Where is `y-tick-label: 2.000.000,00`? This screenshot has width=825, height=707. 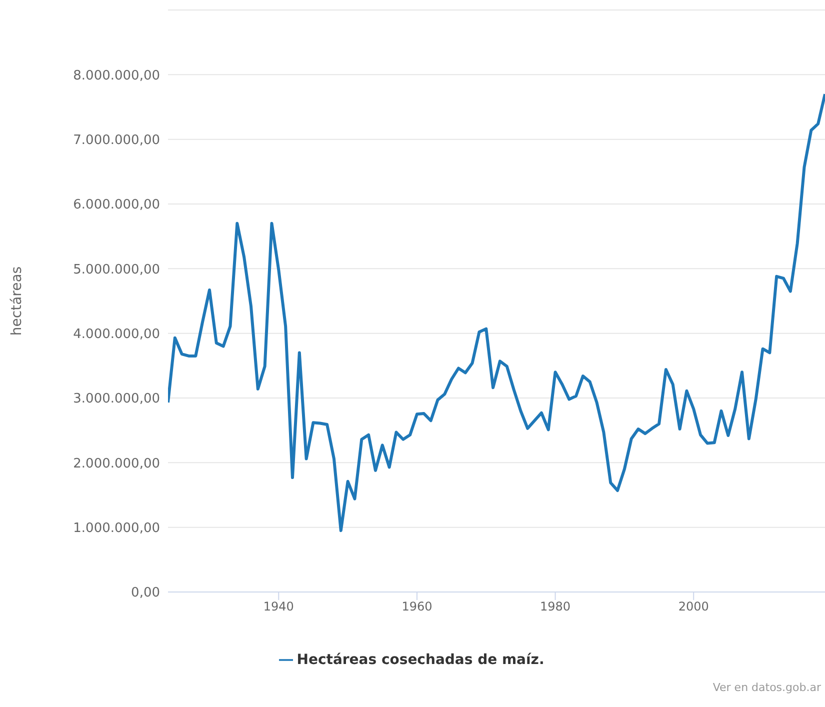 y-tick-label: 2.000.000,00 is located at coordinates (116, 464).